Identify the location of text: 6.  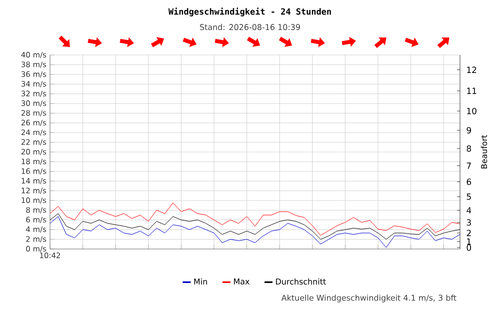
(469, 182).